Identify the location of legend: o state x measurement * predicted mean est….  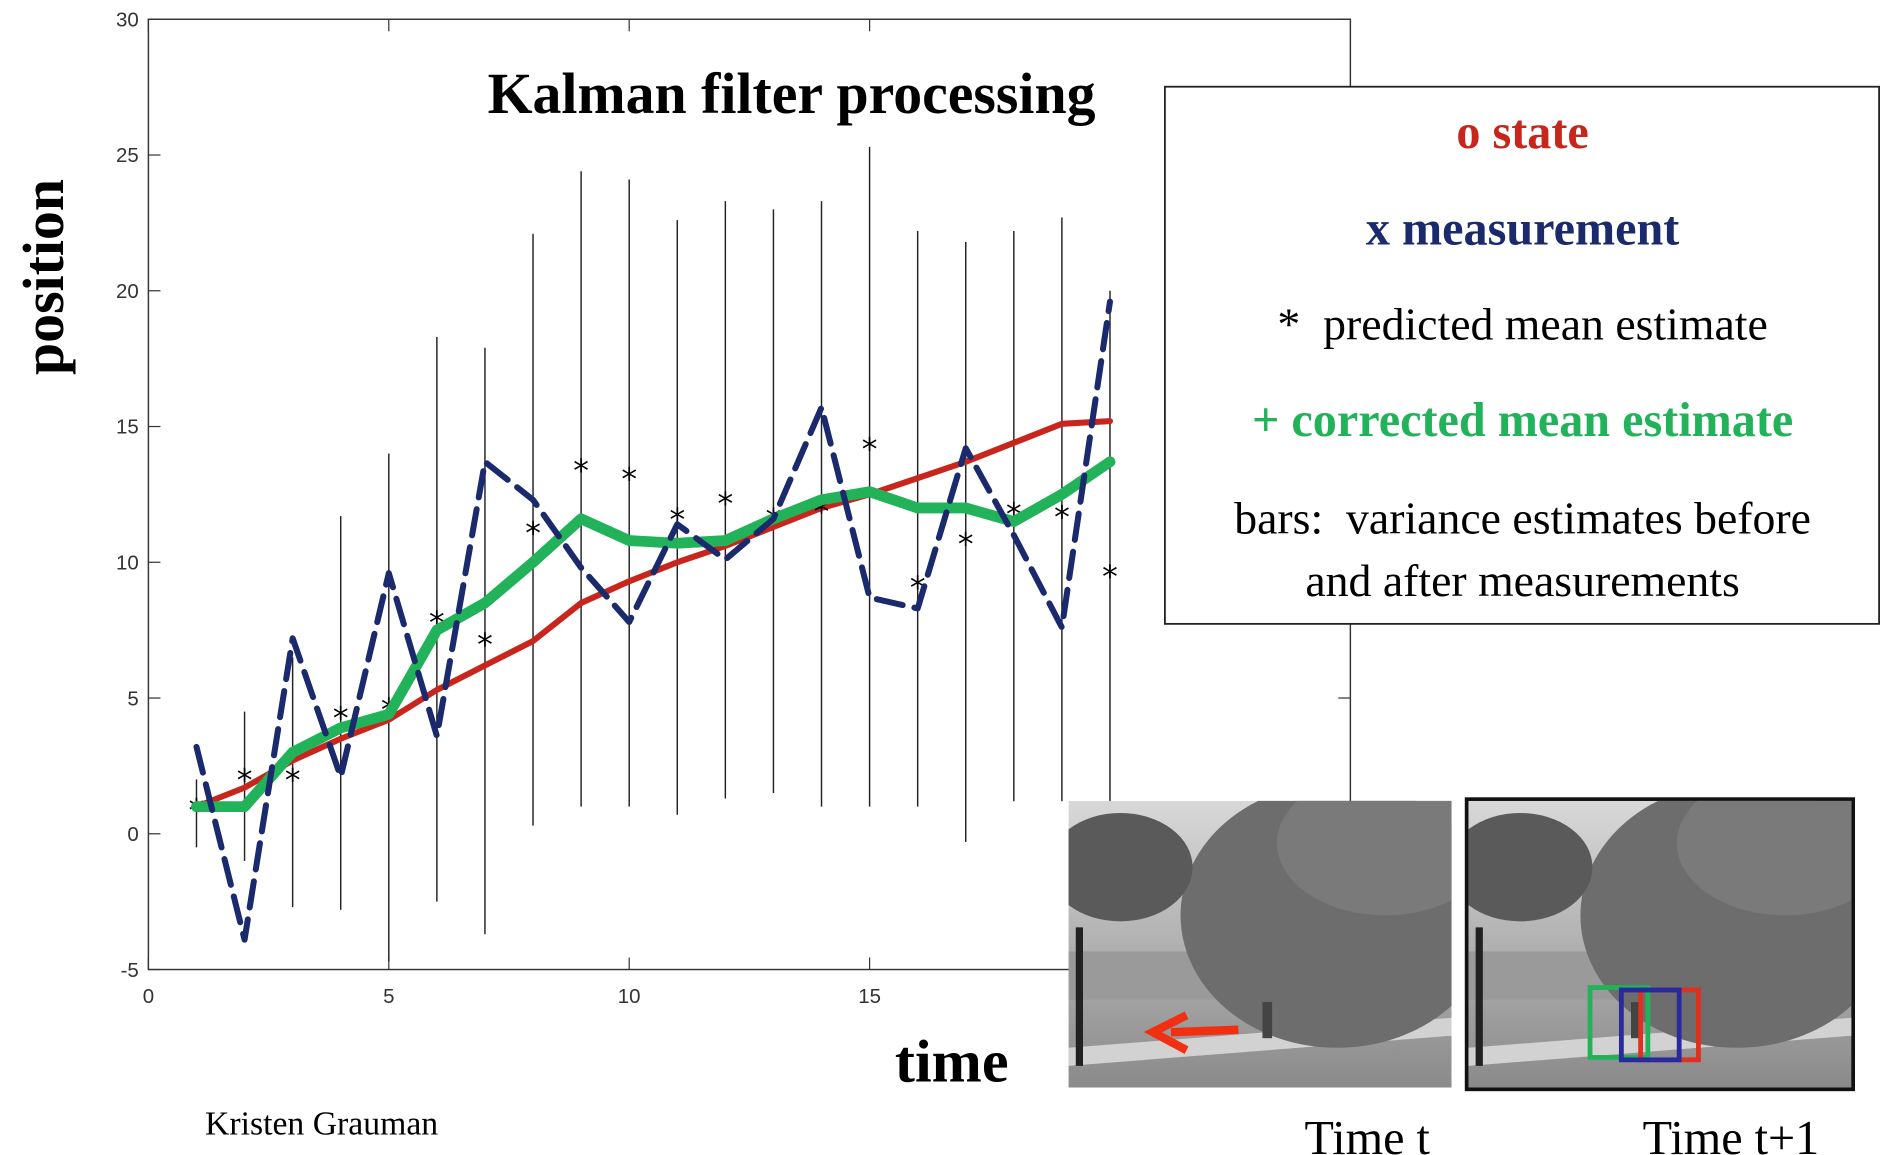
(1522, 356).